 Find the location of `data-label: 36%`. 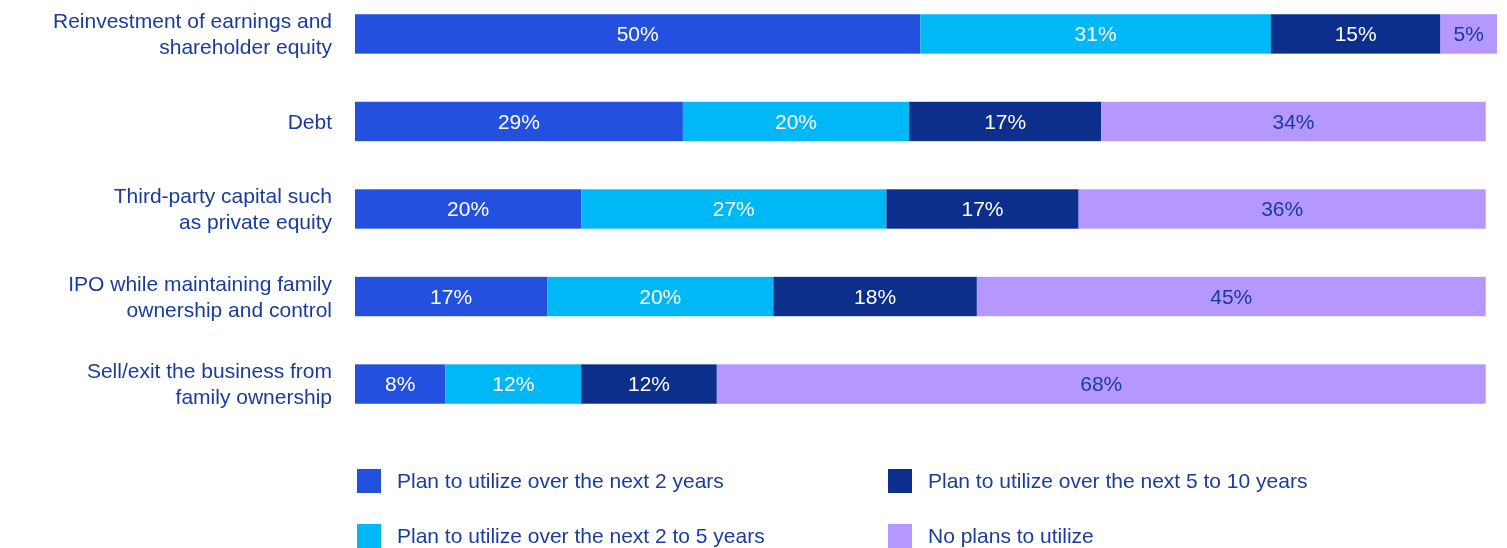

data-label: 36% is located at coordinates (1282, 209).